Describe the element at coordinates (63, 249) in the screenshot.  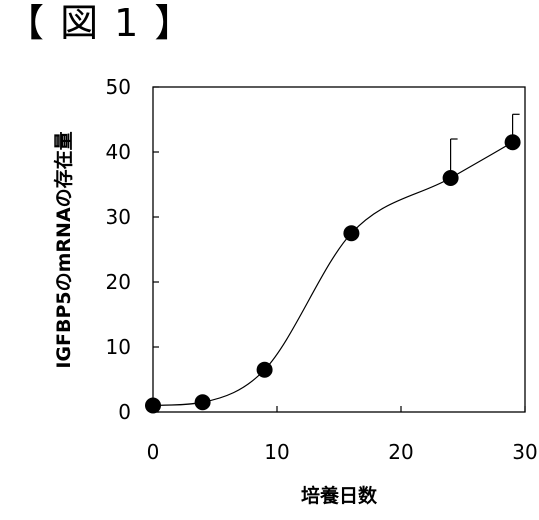
I see `y-axis-label: IGFBP5のmRNAの存在量` at that location.